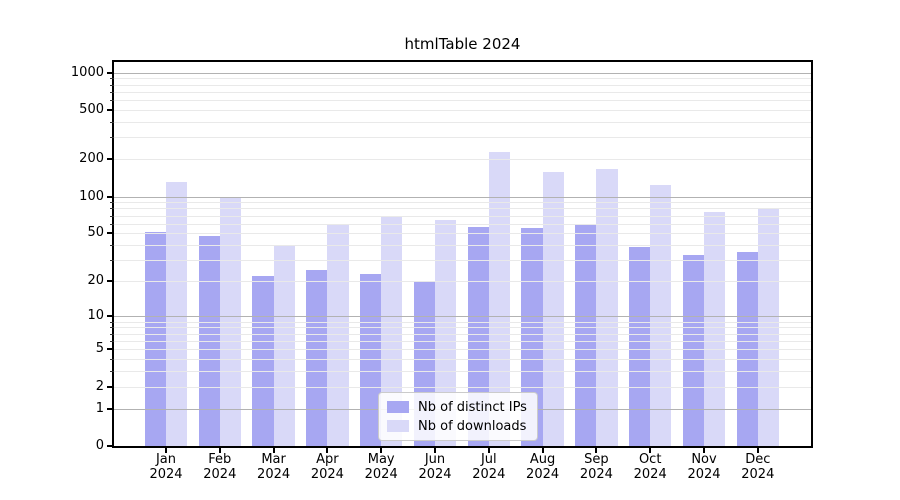  I want to click on x-tick-label-apr: Apr 2024, so click(327, 467).